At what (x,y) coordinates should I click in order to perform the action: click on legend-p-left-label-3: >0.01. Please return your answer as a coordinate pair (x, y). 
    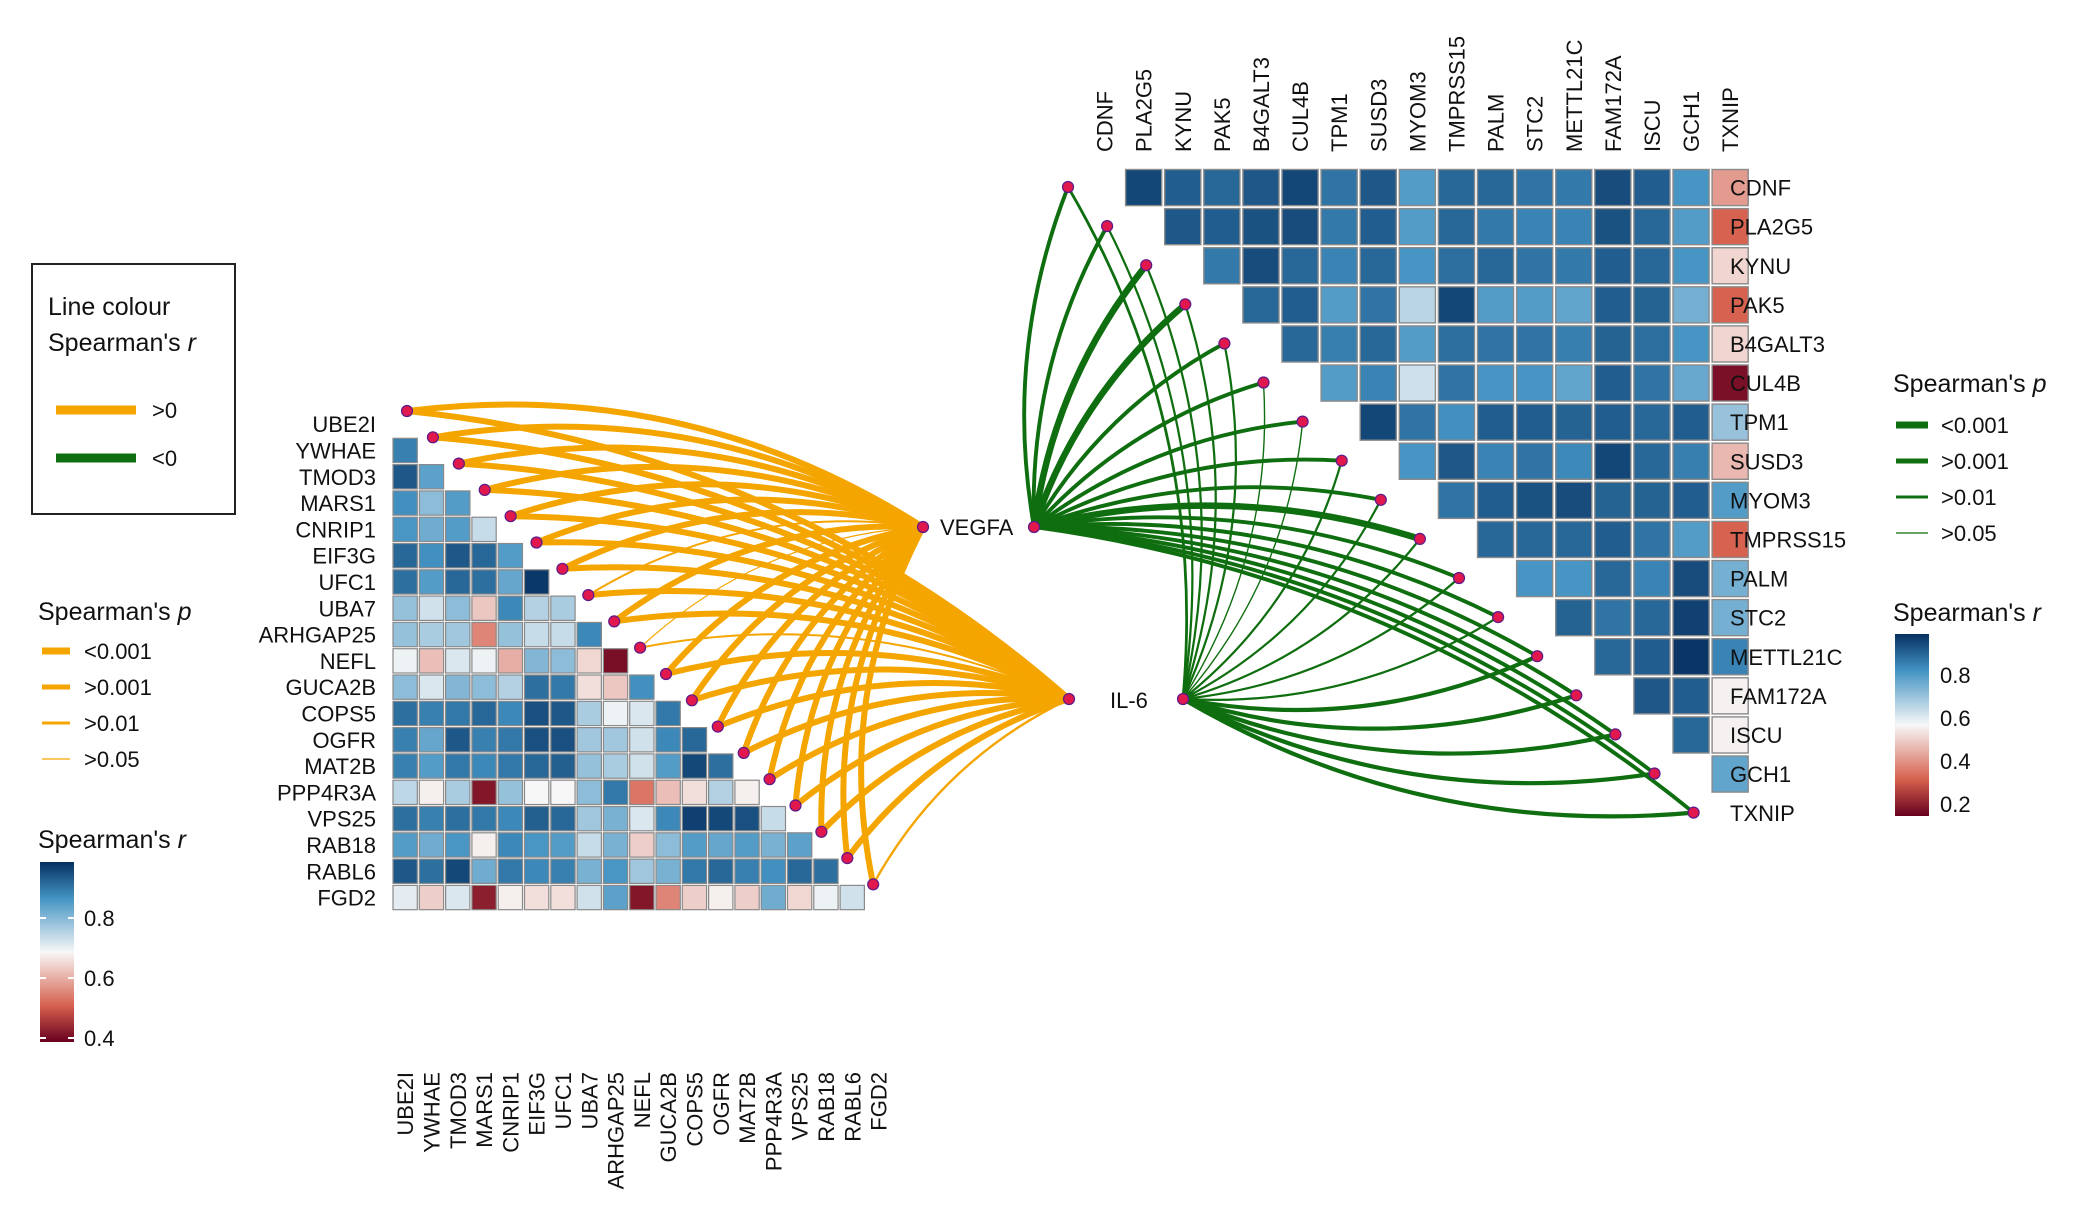
    Looking at the image, I should click on (112, 723).